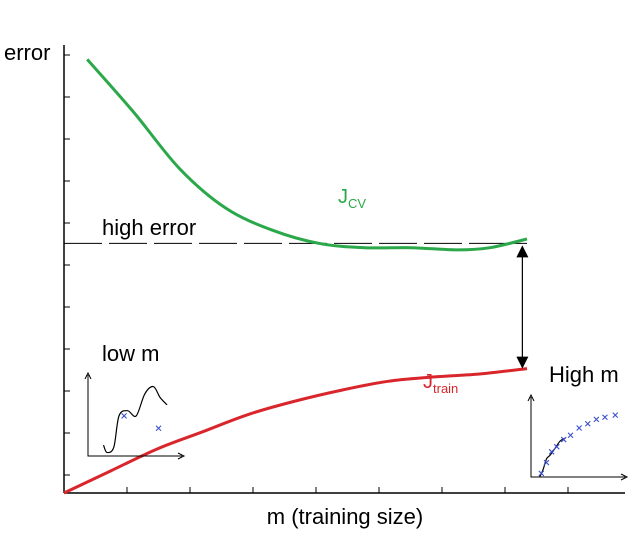 The image size is (642, 550). What do you see at coordinates (130, 353) in the screenshot?
I see `low-m-label: low m` at bounding box center [130, 353].